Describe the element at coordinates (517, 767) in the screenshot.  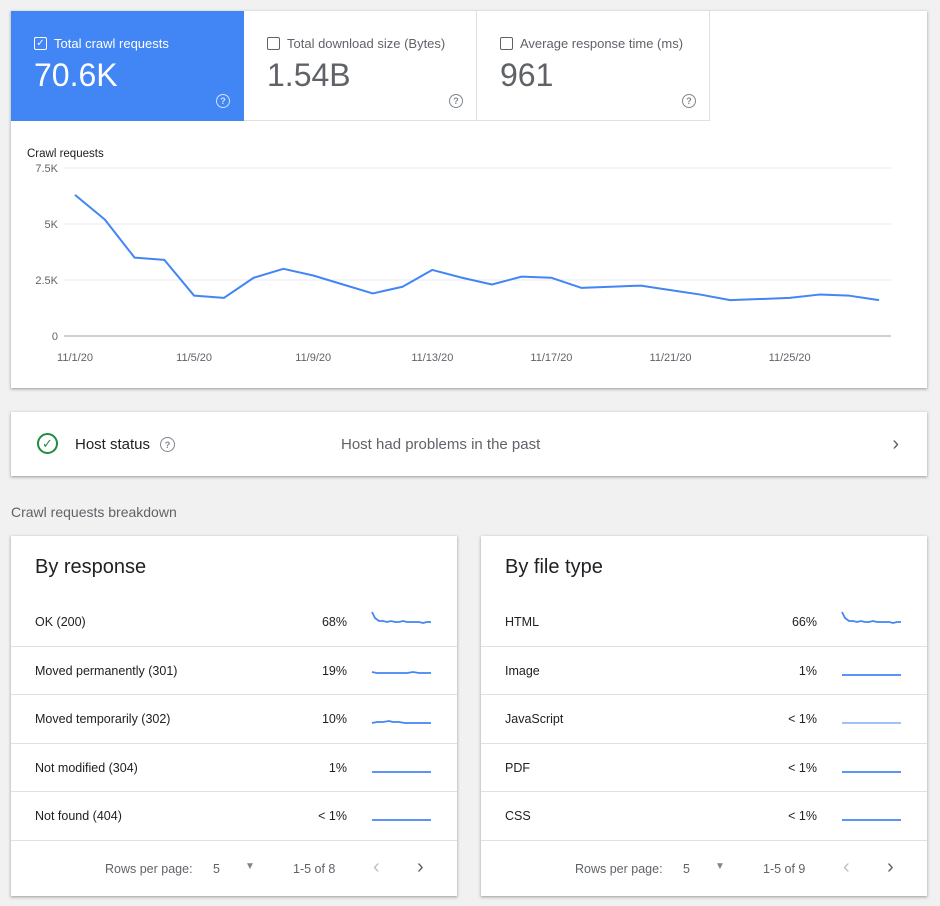
I see `row-label: PDF` at that location.